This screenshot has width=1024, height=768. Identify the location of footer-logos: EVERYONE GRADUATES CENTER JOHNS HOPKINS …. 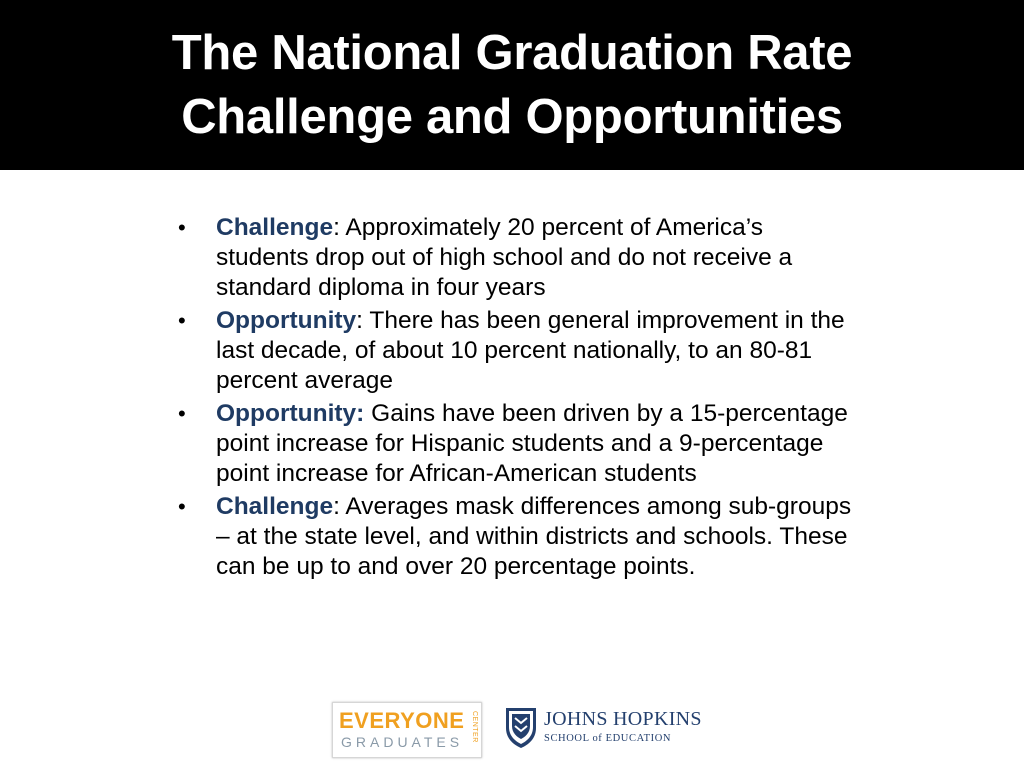
(520, 729).